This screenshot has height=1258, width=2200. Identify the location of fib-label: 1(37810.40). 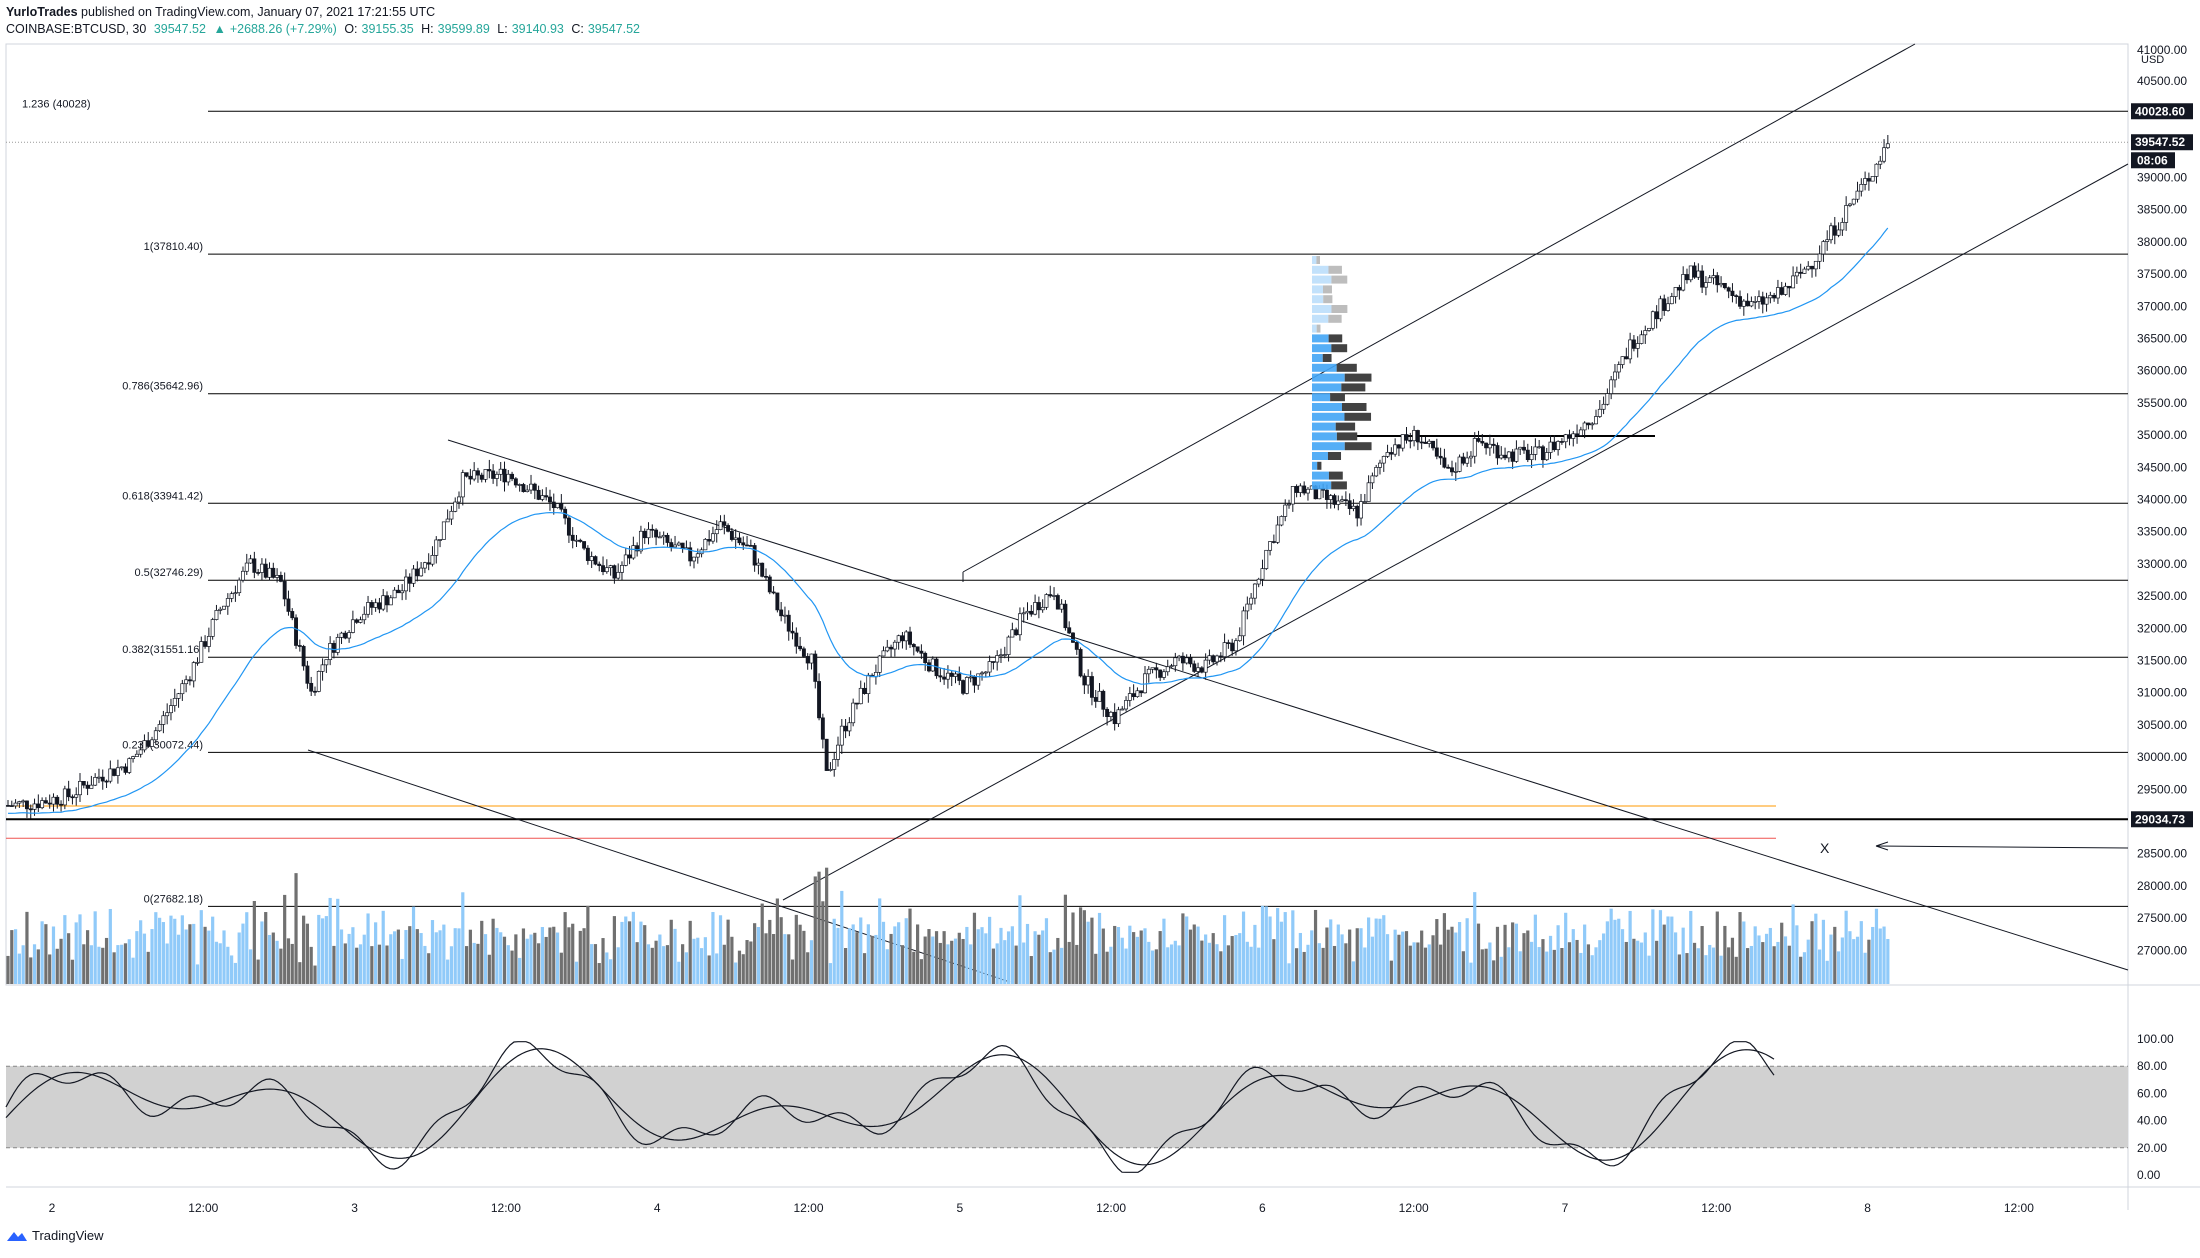
(173, 247).